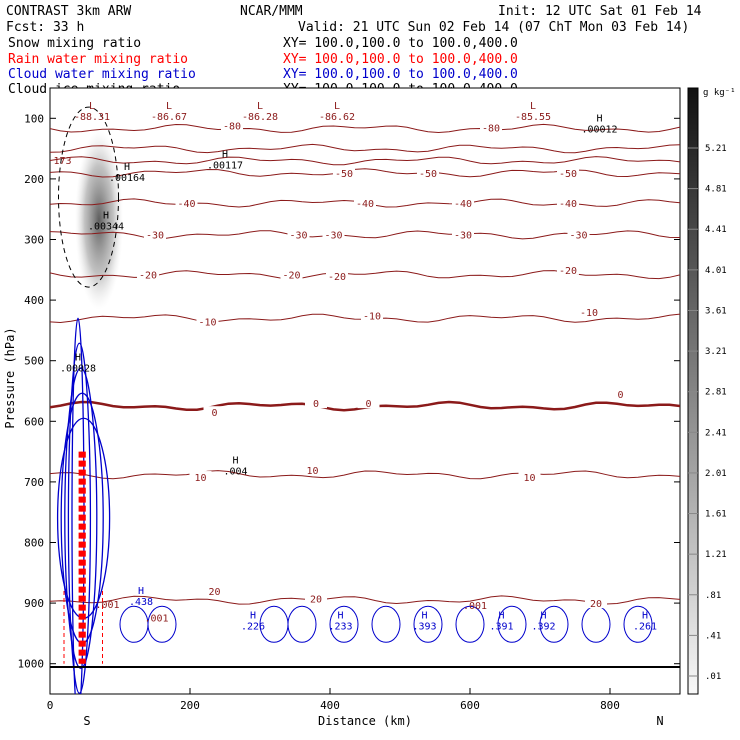 The image size is (740, 740). What do you see at coordinates (330, 705) in the screenshot?
I see `x-tick-label: 400` at bounding box center [330, 705].